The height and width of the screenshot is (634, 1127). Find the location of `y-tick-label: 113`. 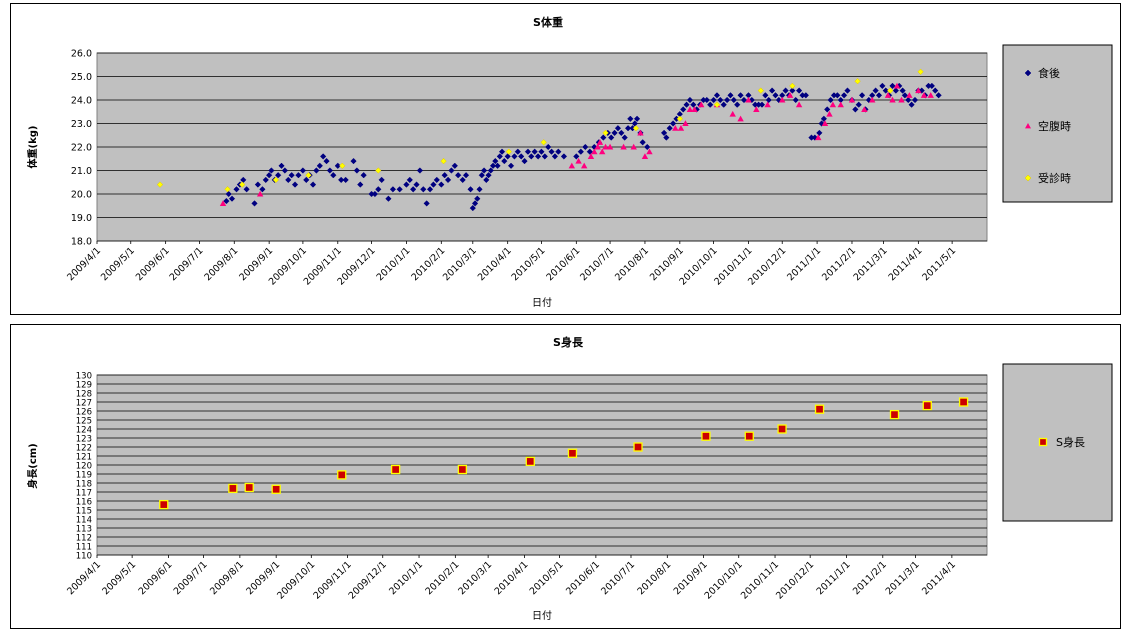

y-tick-label: 113 is located at coordinates (84, 530).